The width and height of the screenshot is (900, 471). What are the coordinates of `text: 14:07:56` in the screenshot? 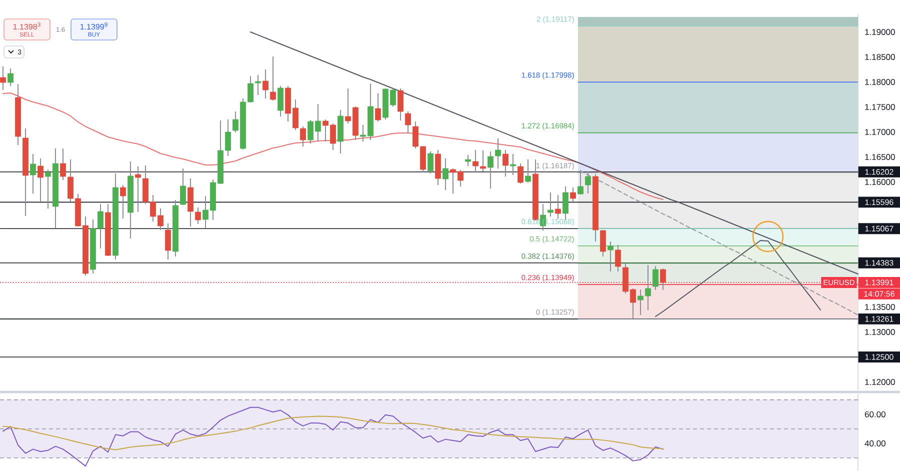 It's located at (879, 294).